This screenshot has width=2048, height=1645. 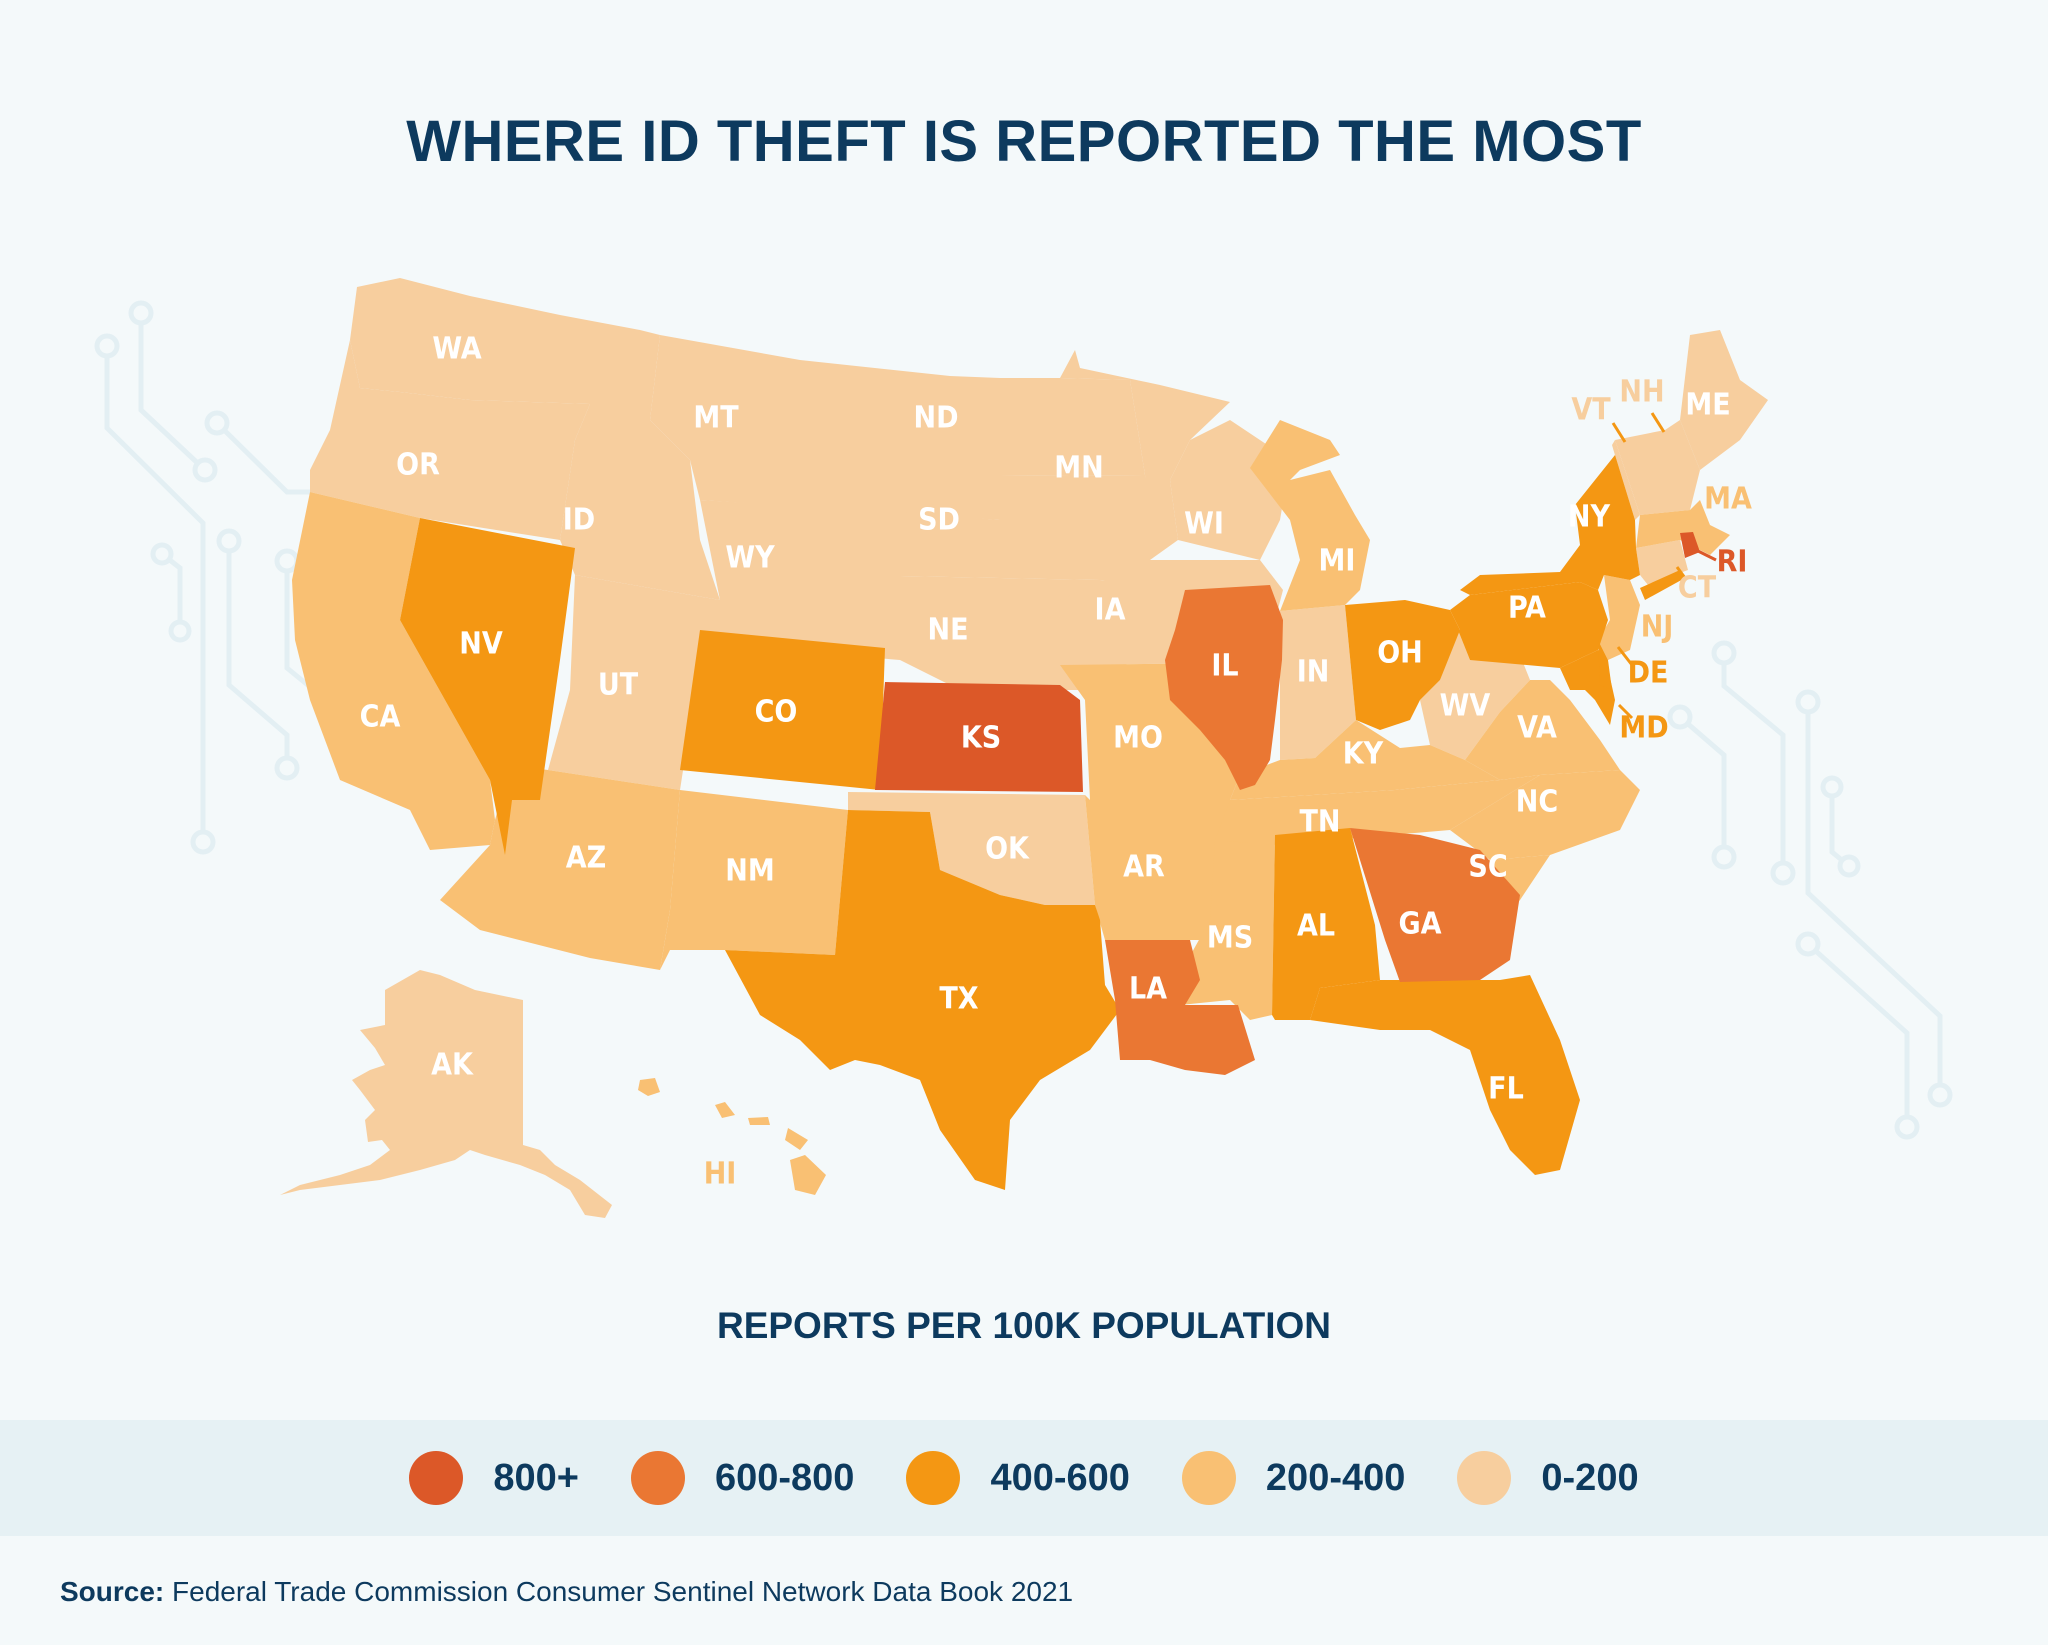 I want to click on state-wa, so click(x=495, y=341).